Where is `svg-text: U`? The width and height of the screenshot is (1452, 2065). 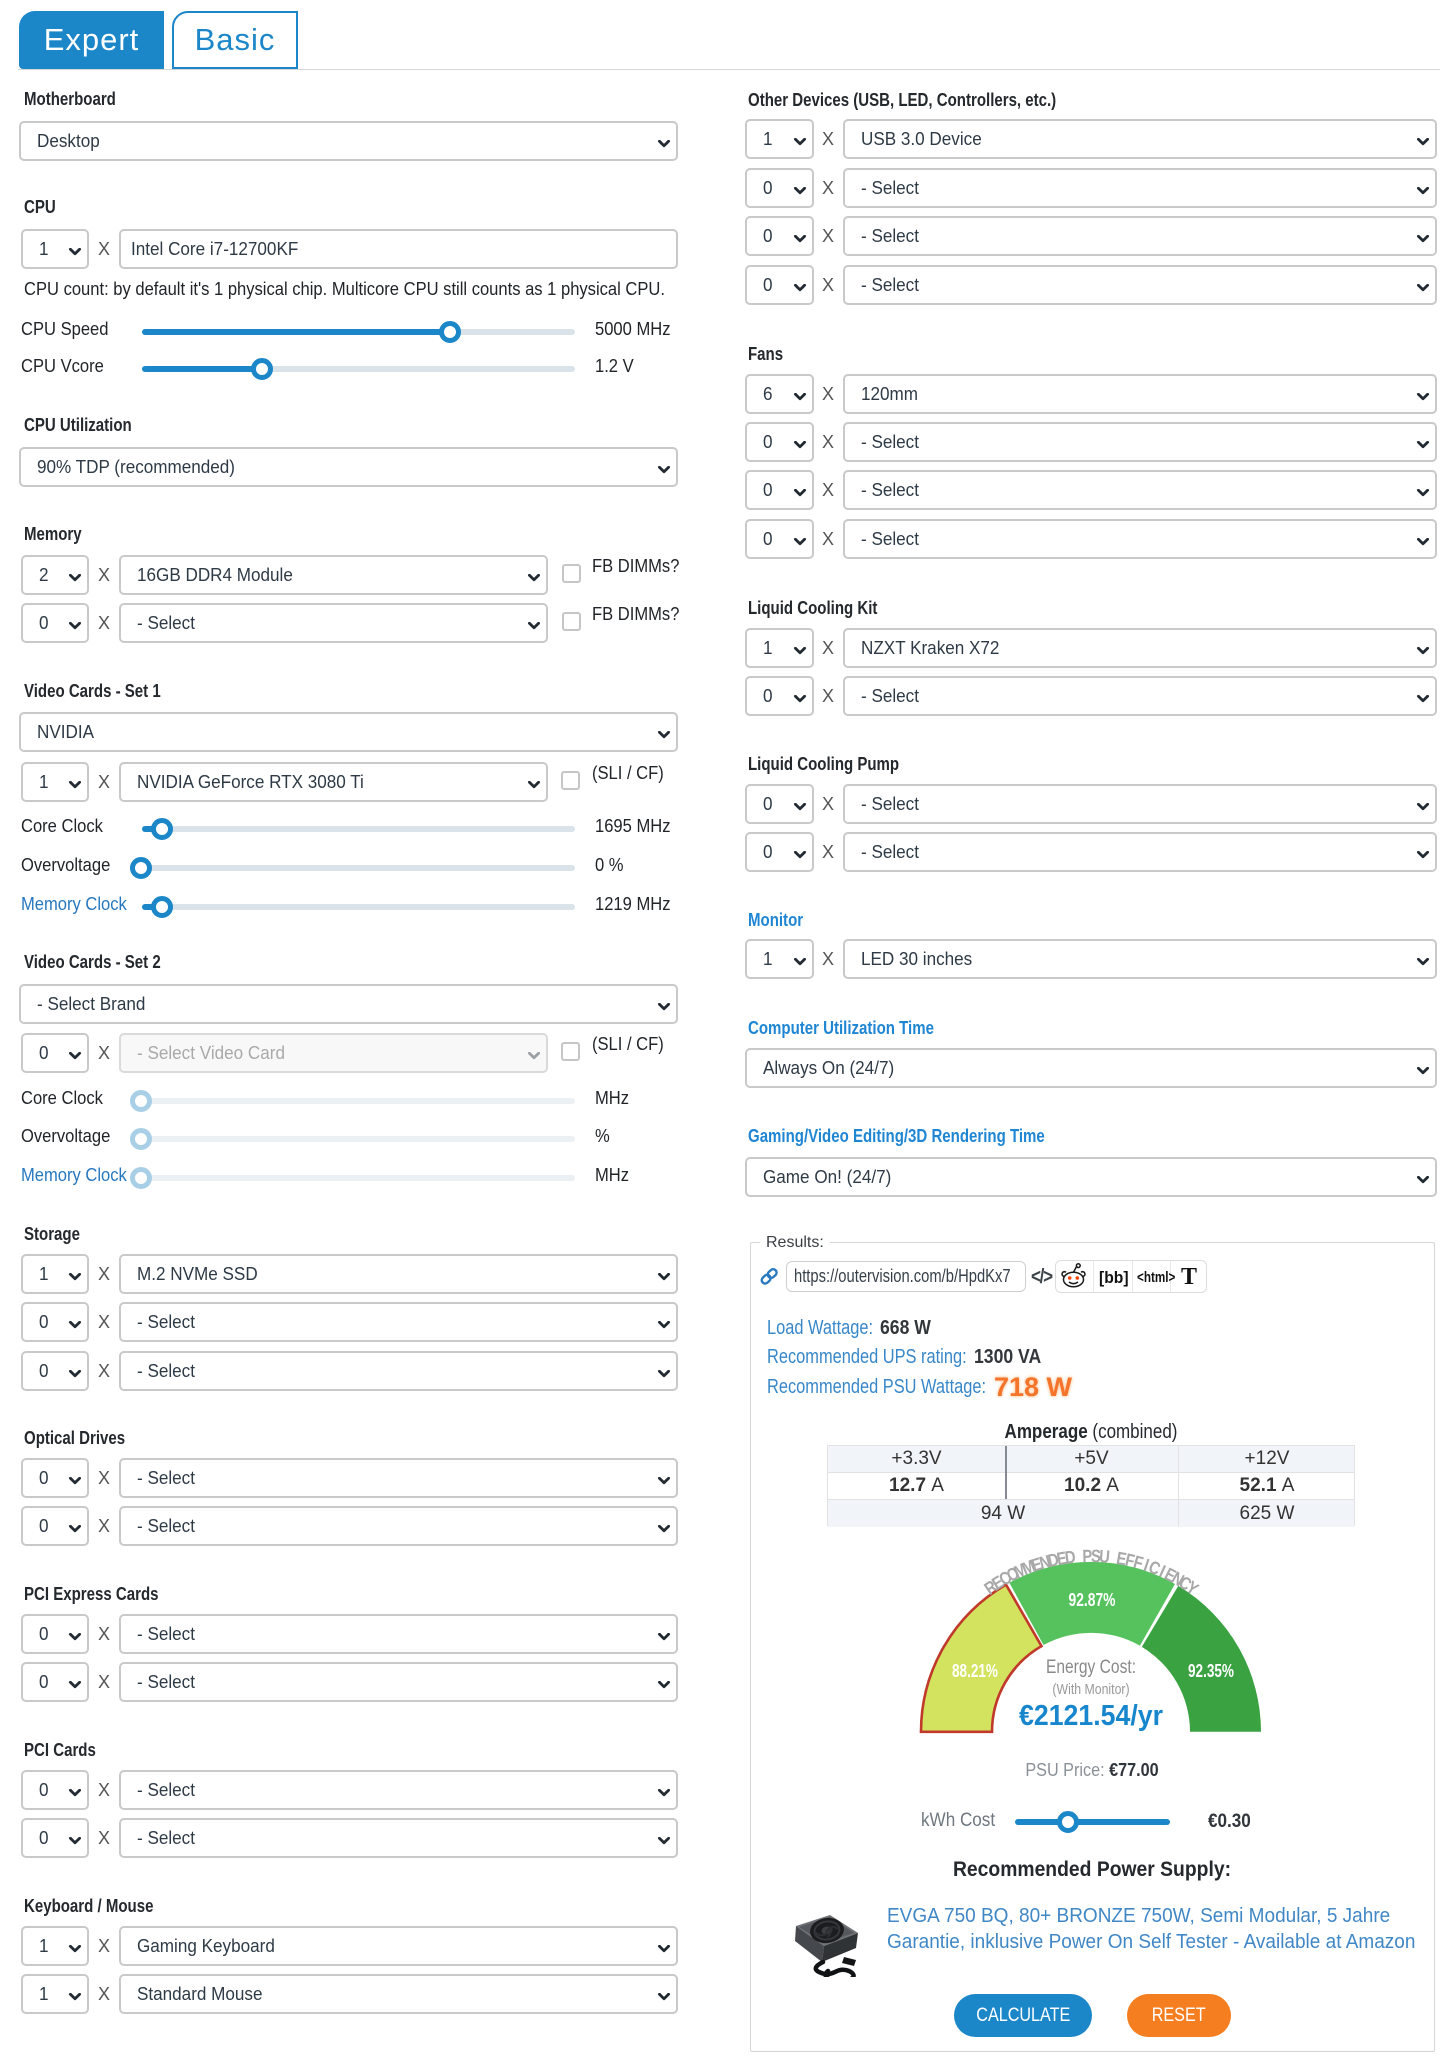
svg-text: U is located at coordinates (1104, 1557).